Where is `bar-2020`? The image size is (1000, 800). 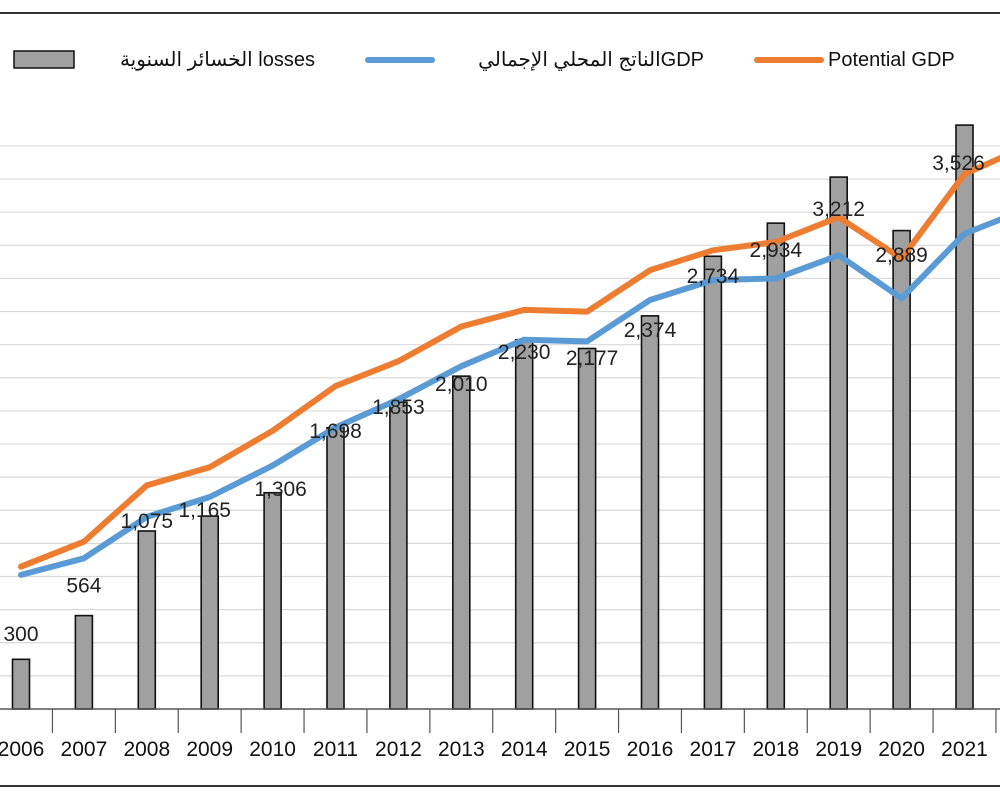 bar-2020 is located at coordinates (901, 469).